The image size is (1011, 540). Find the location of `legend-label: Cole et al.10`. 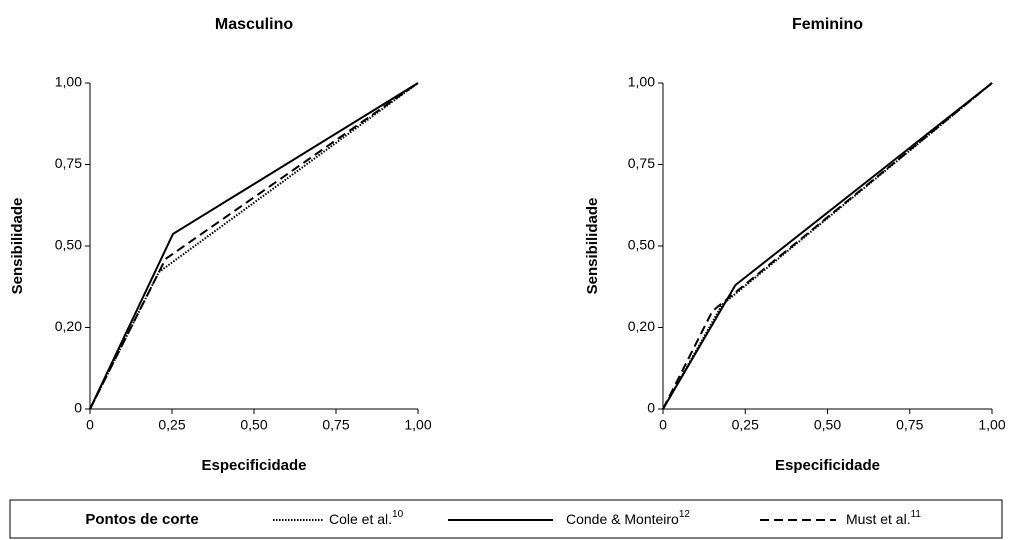

legend-label: Cole et al.10 is located at coordinates (366, 518).